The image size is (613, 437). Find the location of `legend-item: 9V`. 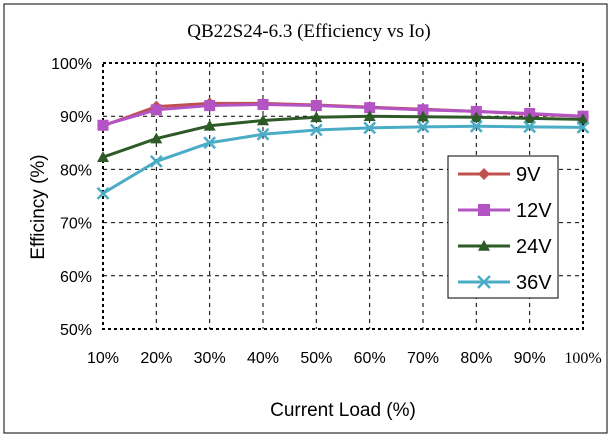

legend-item: 9V is located at coordinates (499, 175).